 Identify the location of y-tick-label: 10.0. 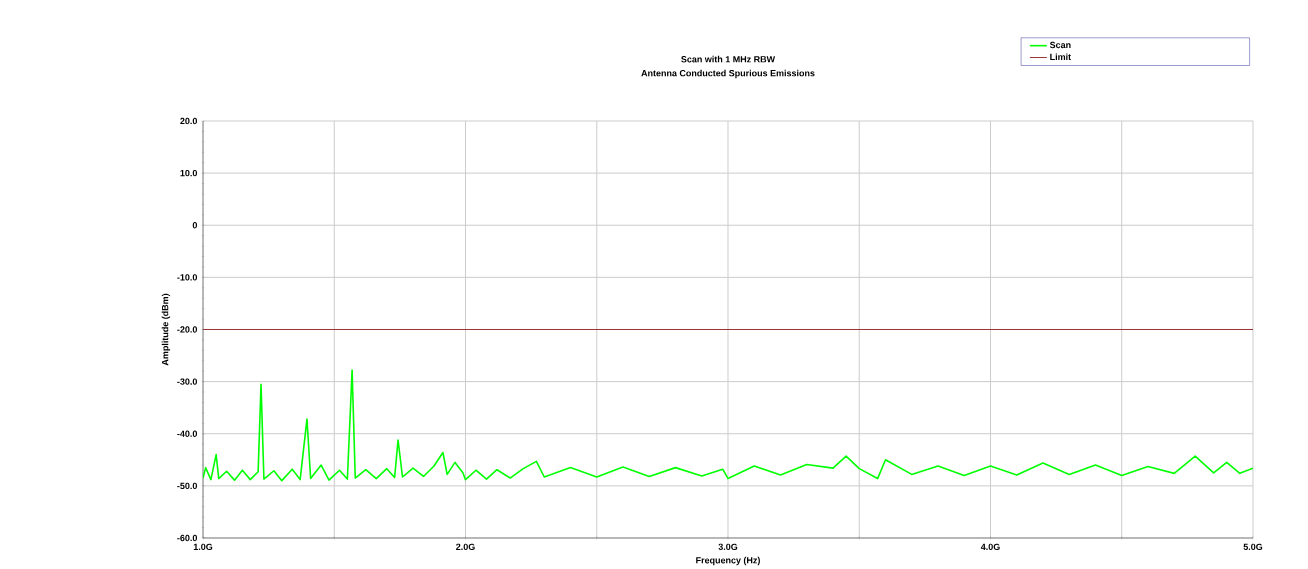
(189, 173).